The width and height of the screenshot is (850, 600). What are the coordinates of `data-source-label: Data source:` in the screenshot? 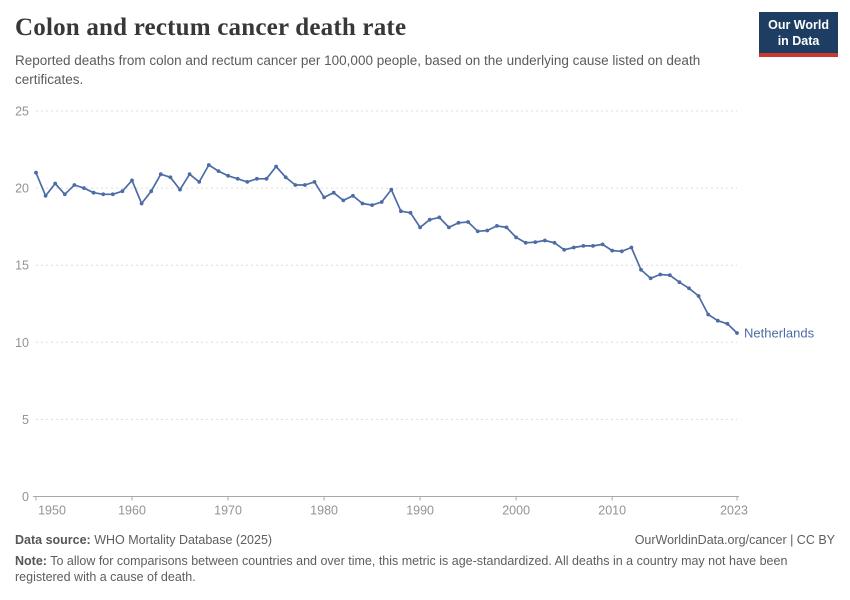 It's located at (53, 540).